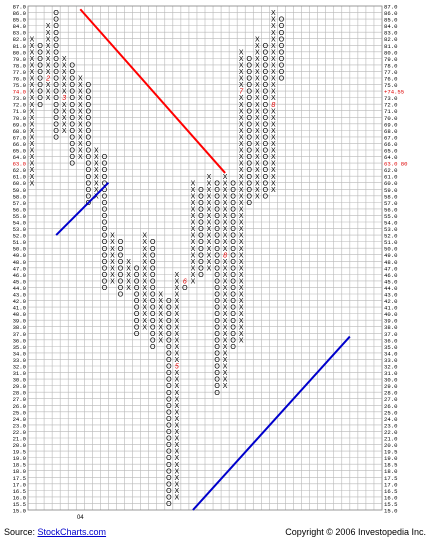 The image size is (430, 540). What do you see at coordinates (19, 491) in the screenshot?
I see `y-tick-label-left: 16.5` at bounding box center [19, 491].